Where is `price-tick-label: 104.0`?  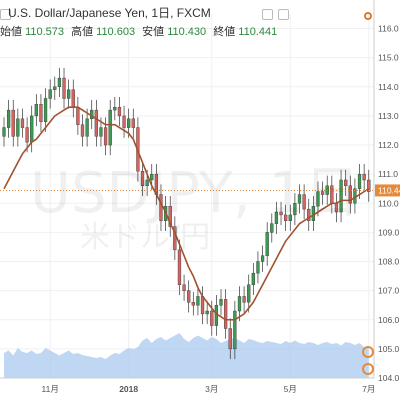 price-tick-label: 104.0 is located at coordinates (389, 378).